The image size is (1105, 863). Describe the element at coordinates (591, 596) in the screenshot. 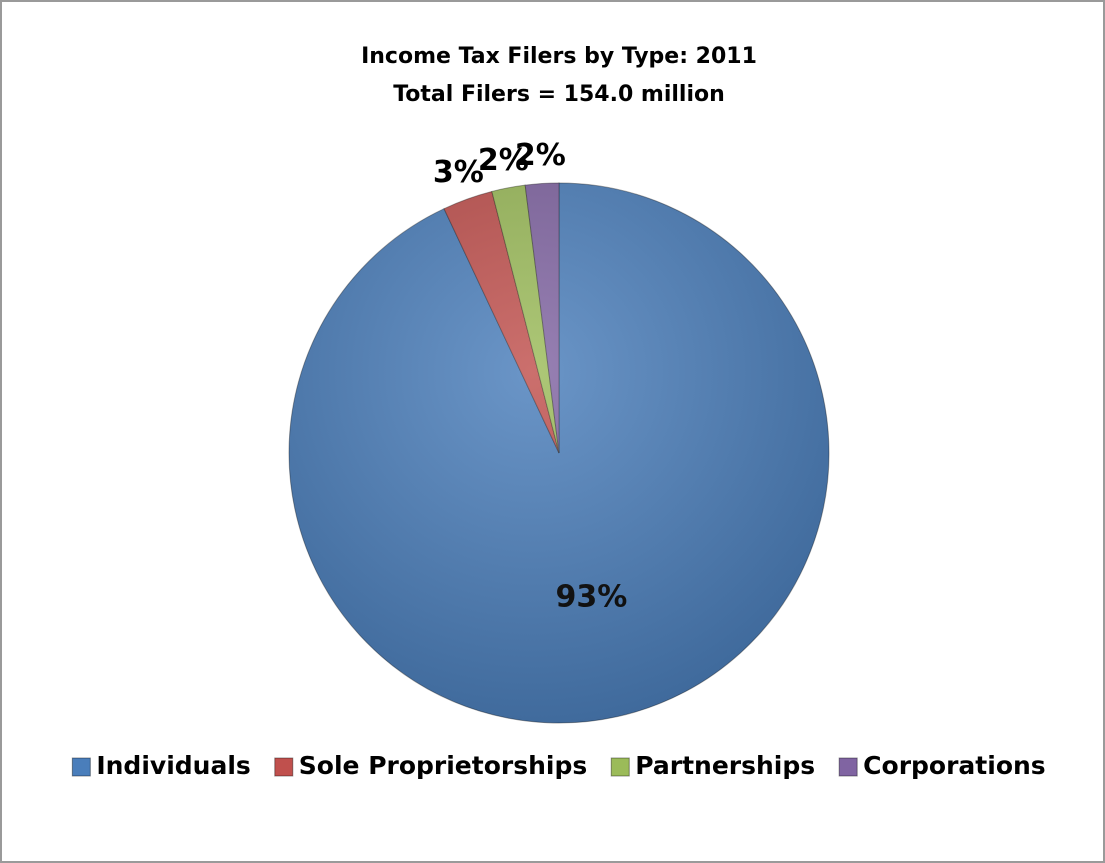

I see `data-label: 93%` at that location.